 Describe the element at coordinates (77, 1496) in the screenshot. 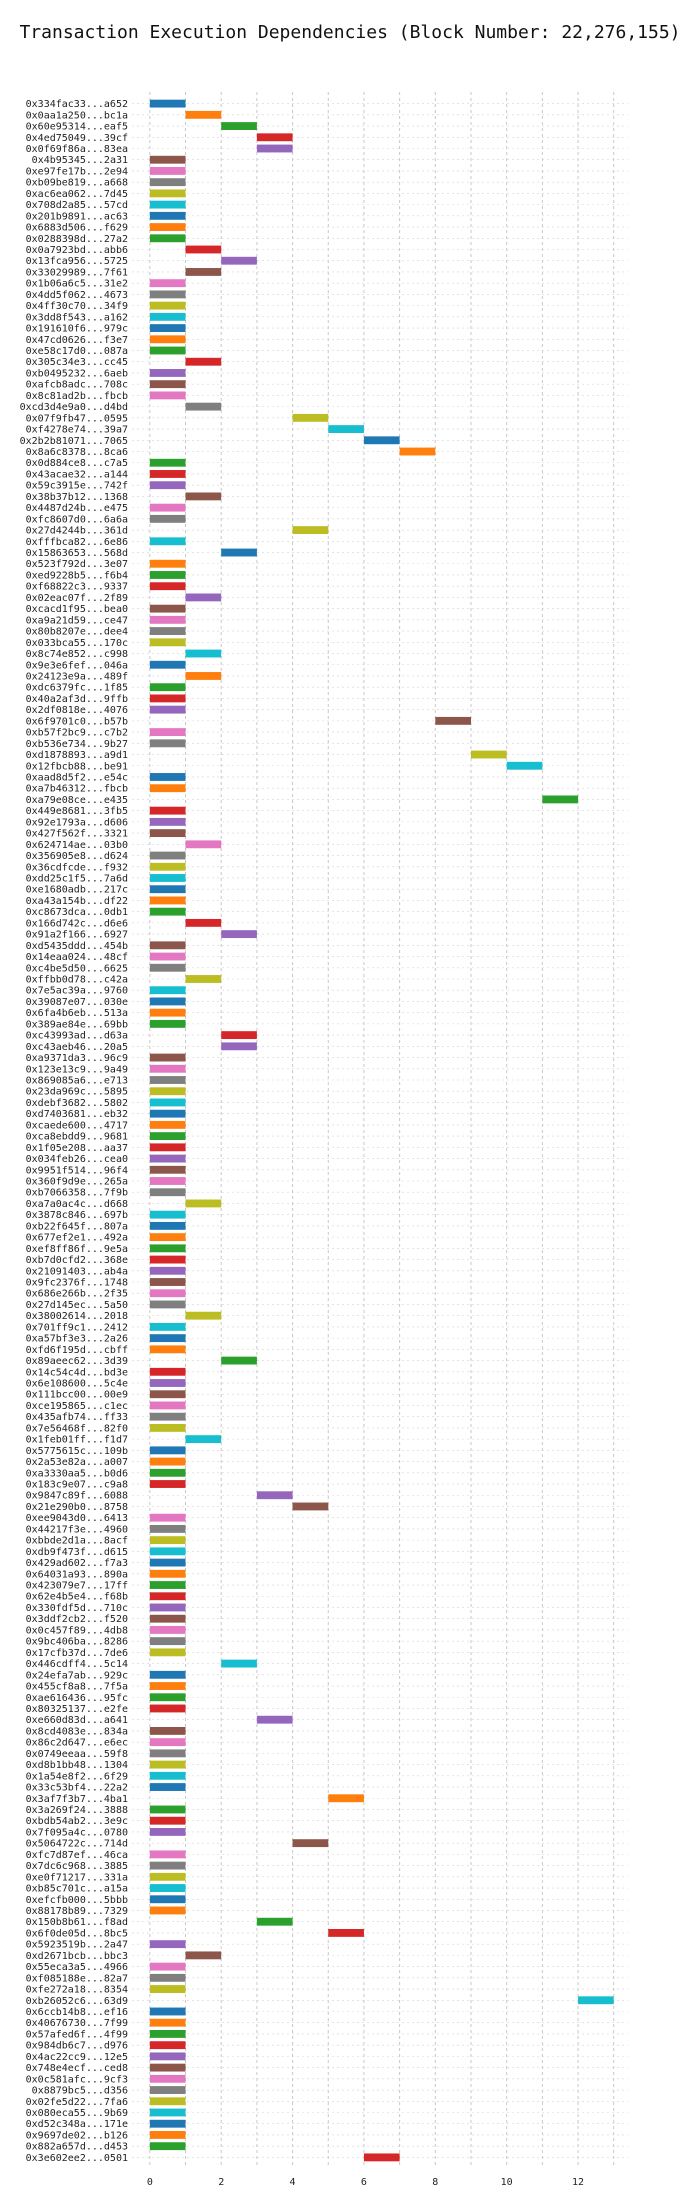

I see `y-tick-label: 0x9847c89f...6088` at that location.